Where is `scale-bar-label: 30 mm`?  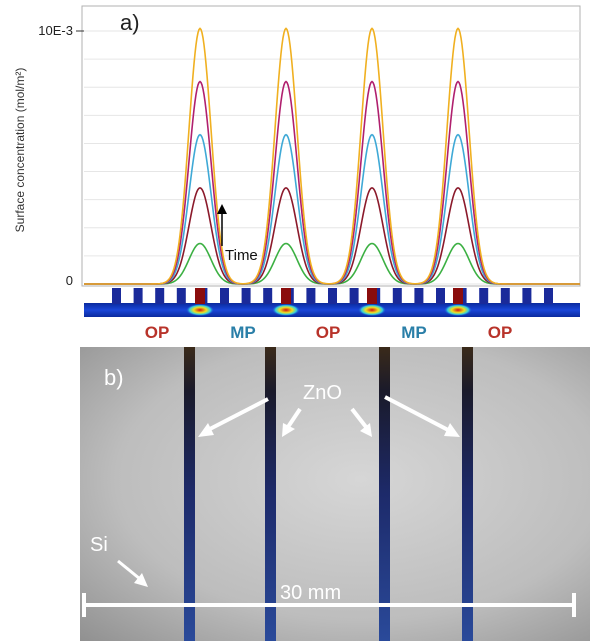 scale-bar-label: 30 mm is located at coordinates (310, 593).